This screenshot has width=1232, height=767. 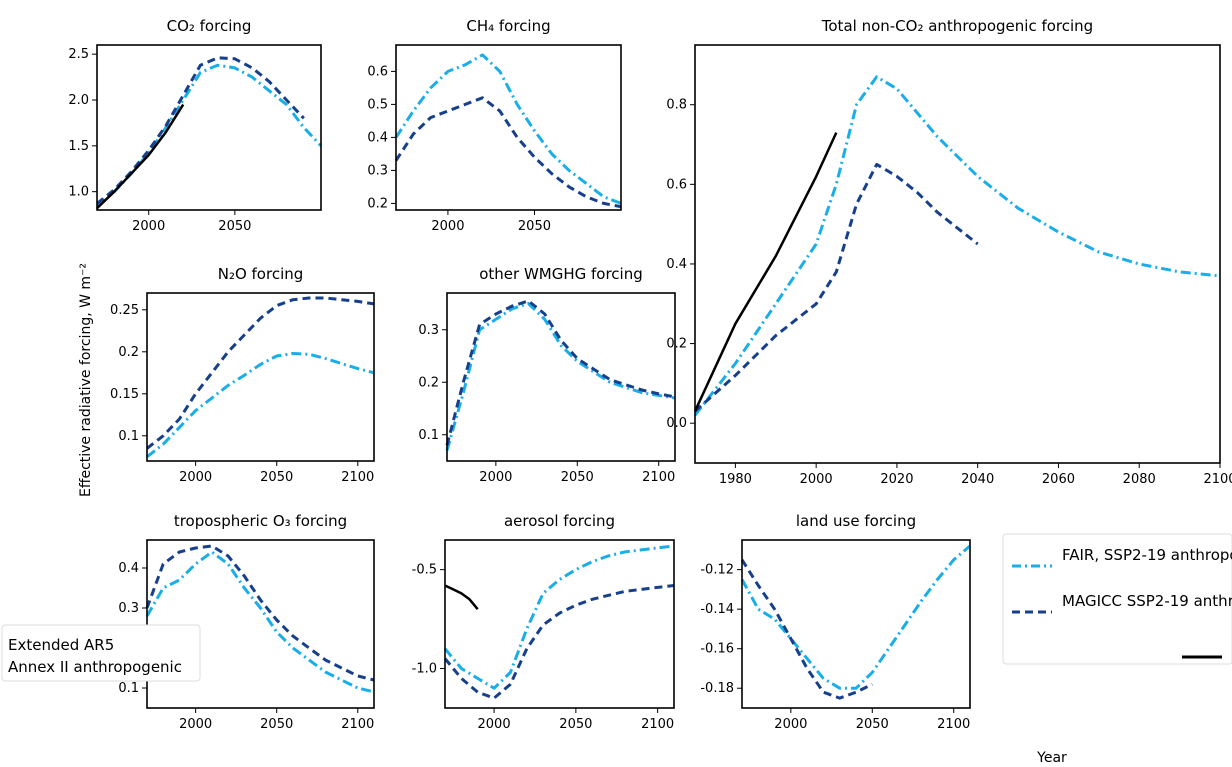 I want to click on legend-box-right, so click(x=1117, y=599).